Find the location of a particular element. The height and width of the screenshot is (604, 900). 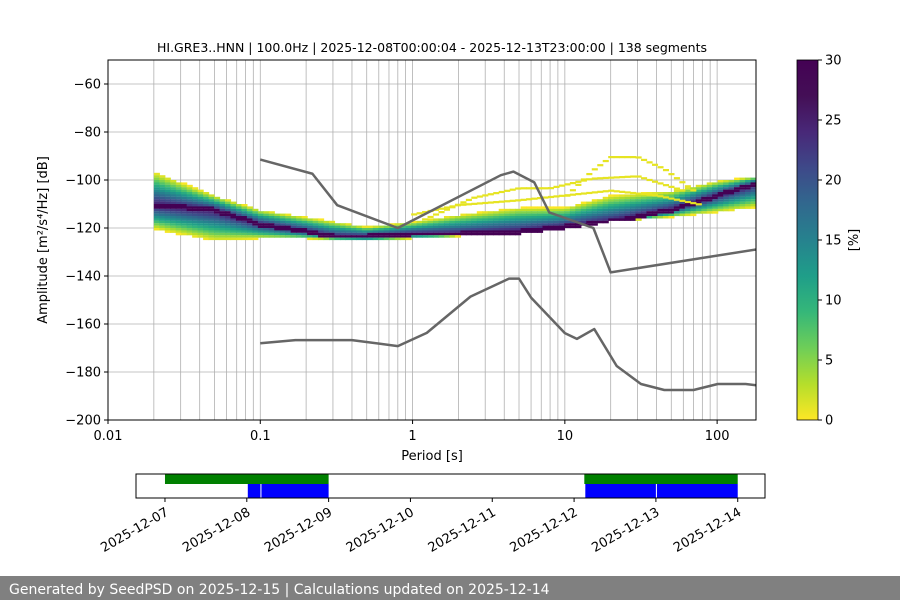

noise-model-high is located at coordinates (507, 216).